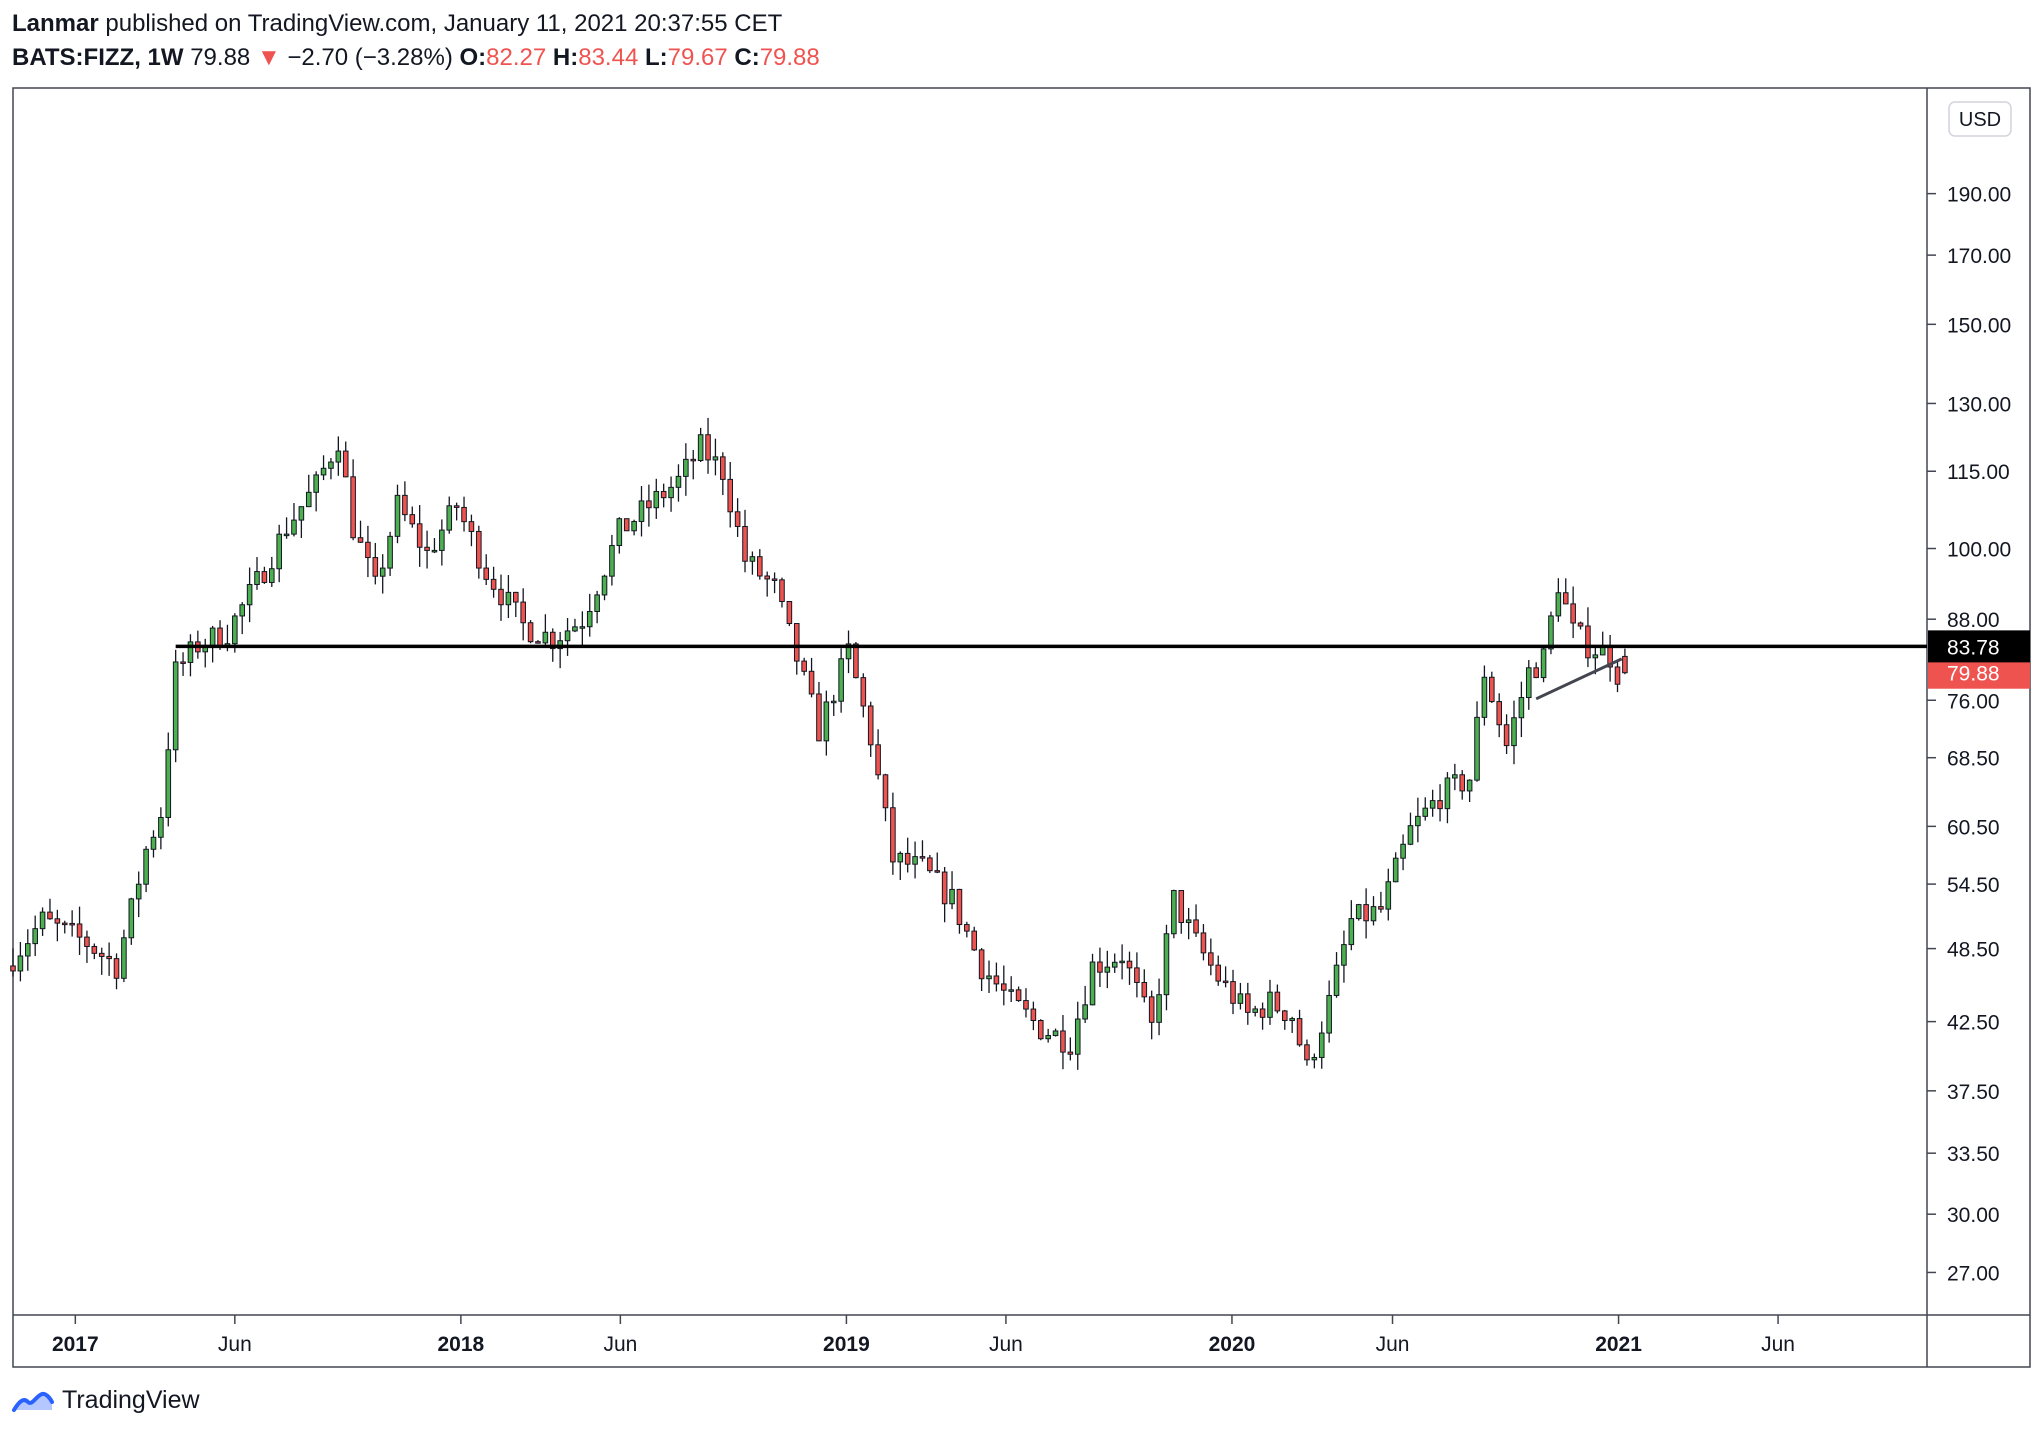  Describe the element at coordinates (131, 1400) in the screenshot. I see `tradingview-brand: TradingView` at that location.